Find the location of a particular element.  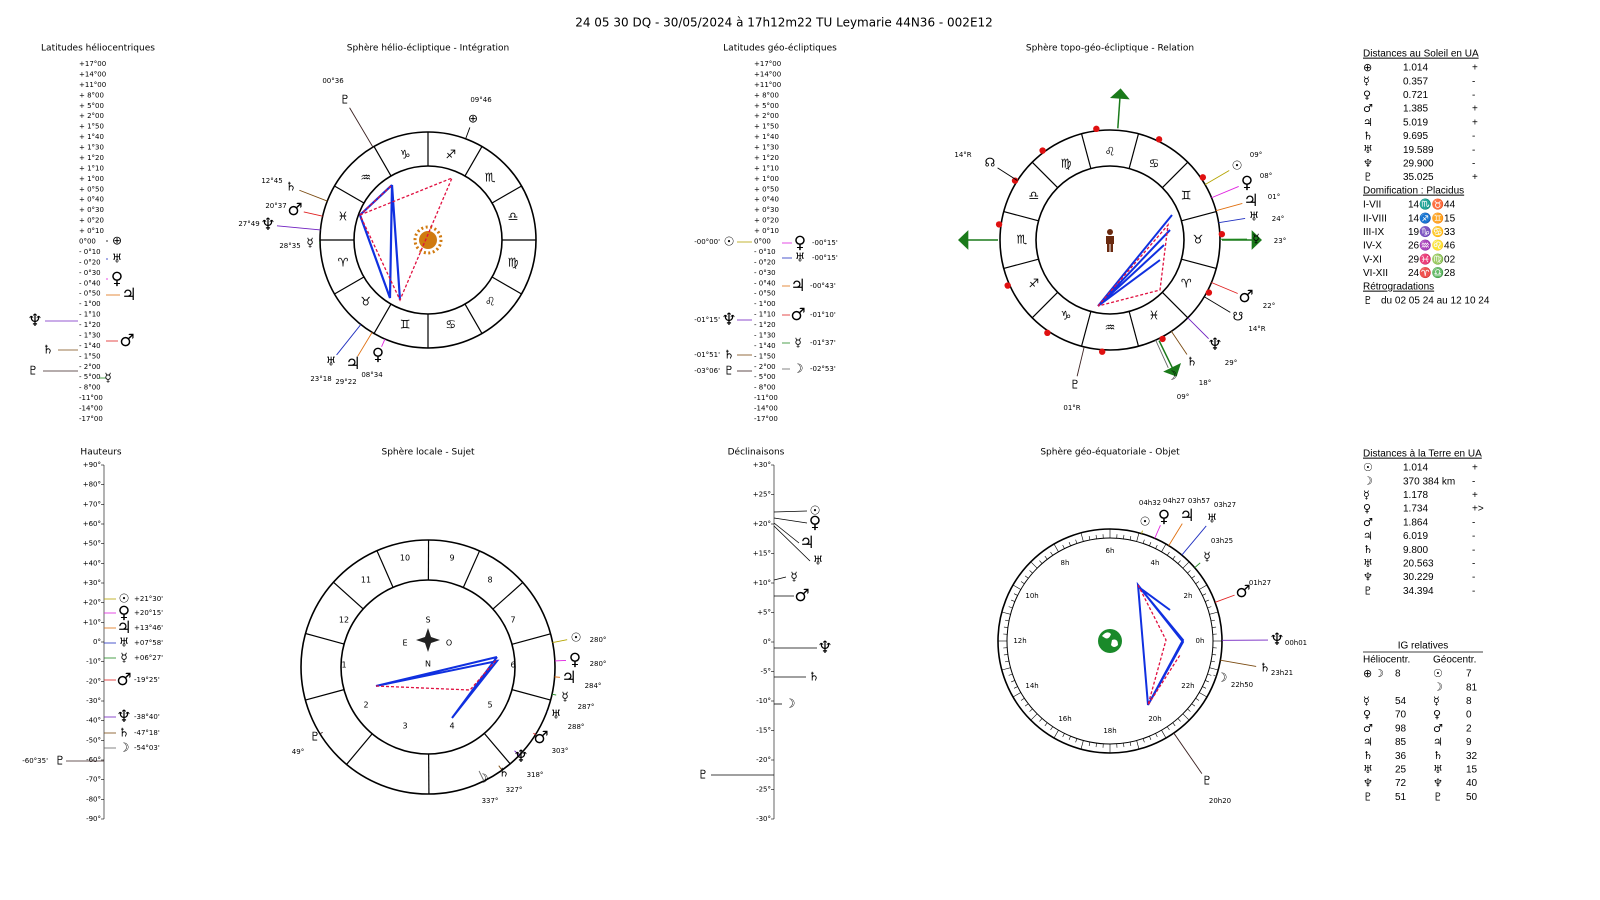

scale-label: +20° is located at coordinates (762, 524).